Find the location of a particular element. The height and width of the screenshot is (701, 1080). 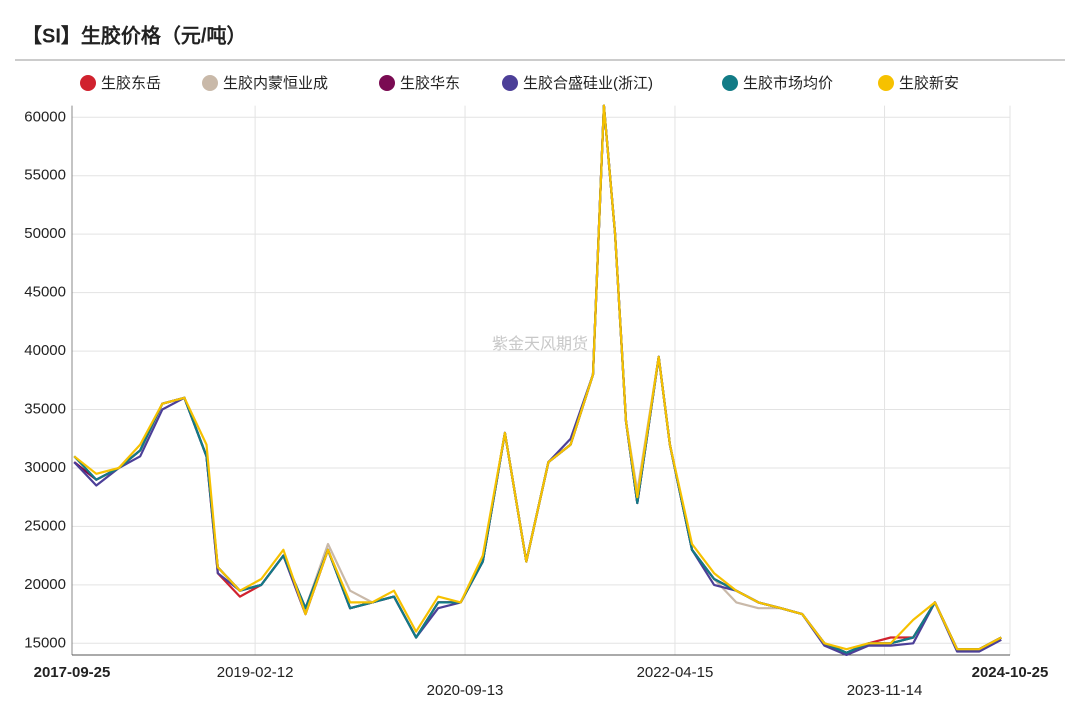

x-tick-label: 2019-02-12 is located at coordinates (255, 672).